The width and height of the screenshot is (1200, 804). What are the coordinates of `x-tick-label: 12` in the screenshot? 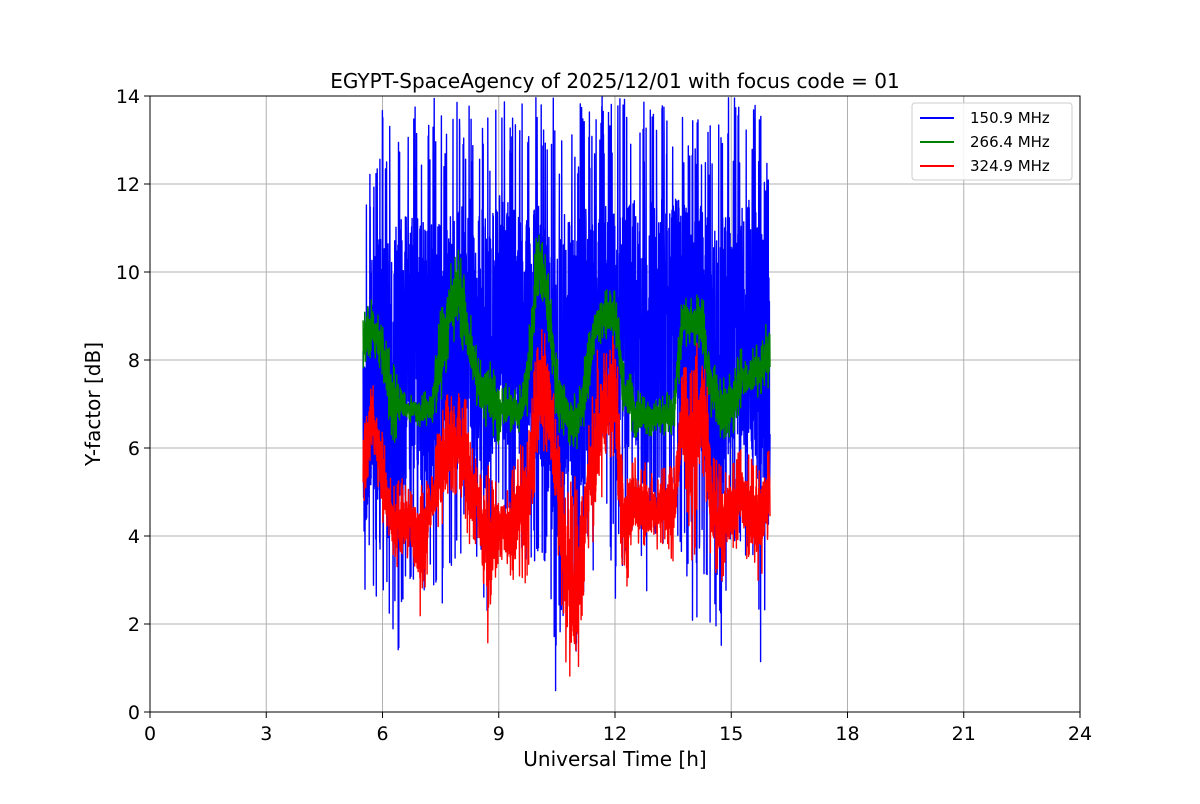 It's located at (615, 734).